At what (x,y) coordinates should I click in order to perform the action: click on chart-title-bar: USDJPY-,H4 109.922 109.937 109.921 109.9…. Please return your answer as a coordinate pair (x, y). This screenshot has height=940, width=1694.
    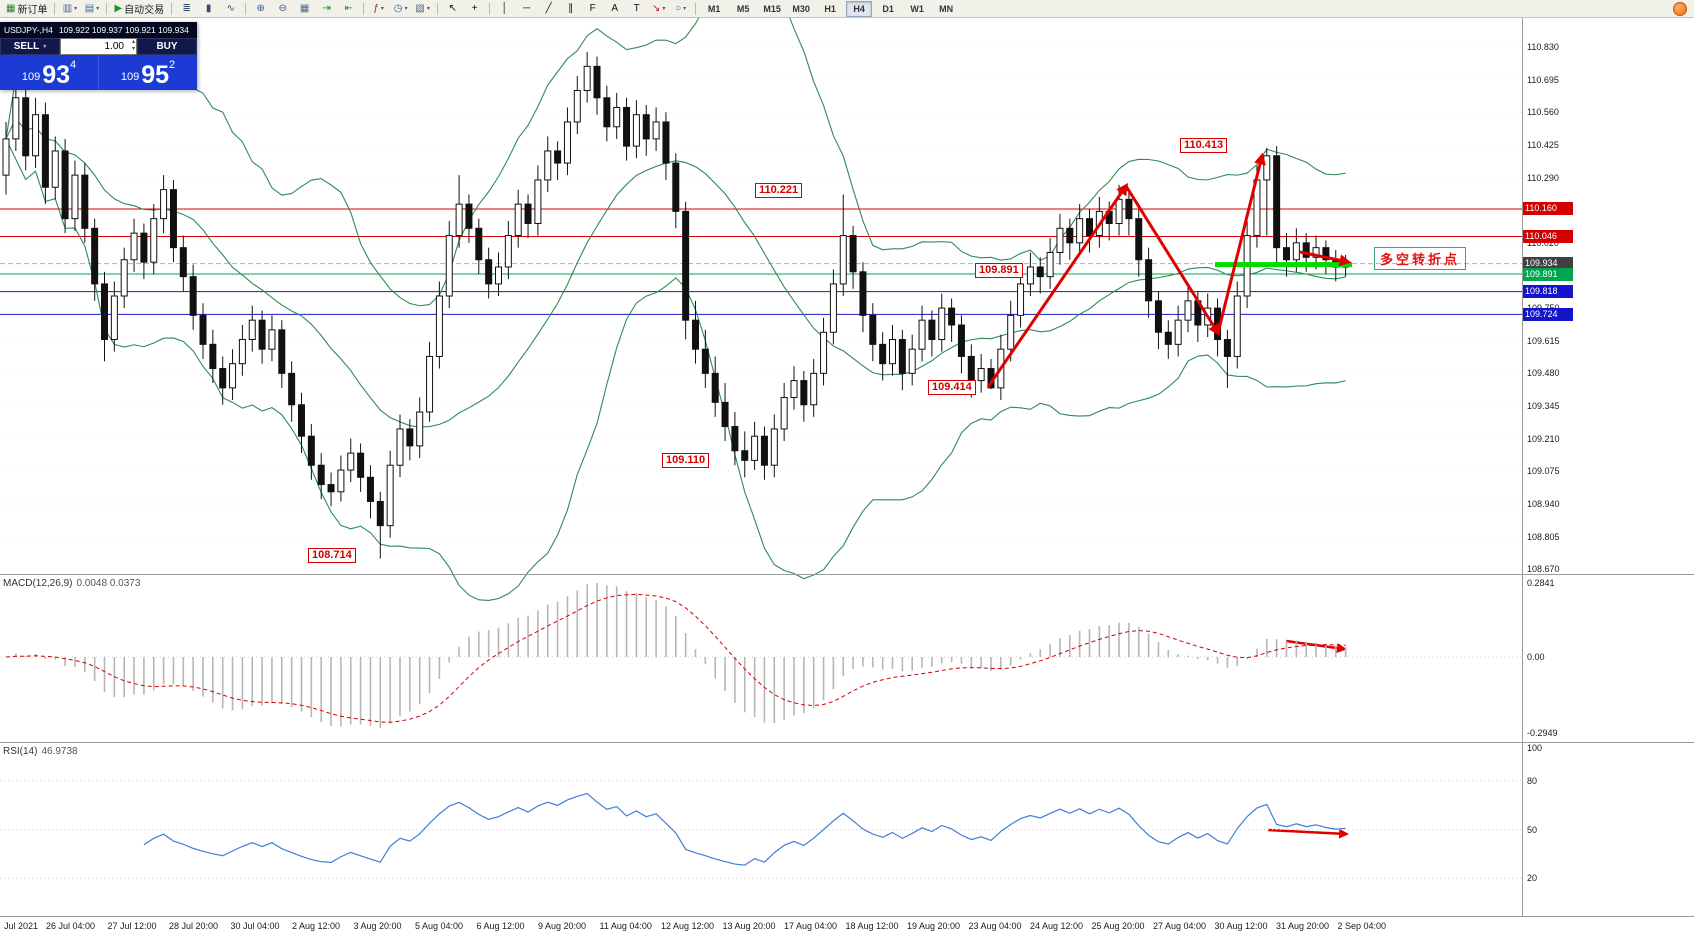
    Looking at the image, I should click on (98, 30).